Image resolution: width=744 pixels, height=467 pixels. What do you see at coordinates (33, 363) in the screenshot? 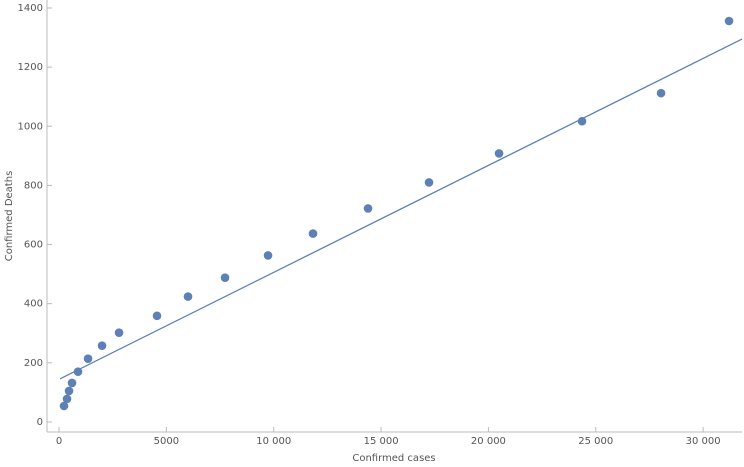
I see `y-tick-label: 200` at bounding box center [33, 363].